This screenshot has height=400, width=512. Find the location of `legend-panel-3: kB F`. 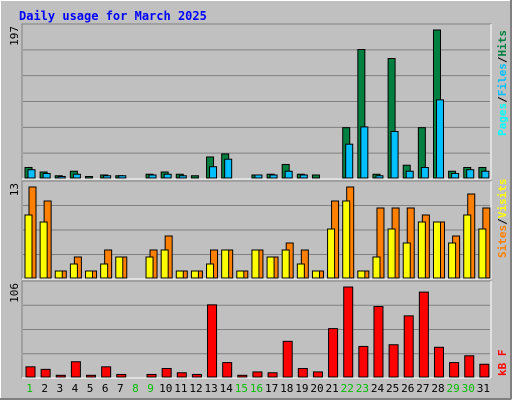

legend-panel-3: kB F is located at coordinates (502, 363).